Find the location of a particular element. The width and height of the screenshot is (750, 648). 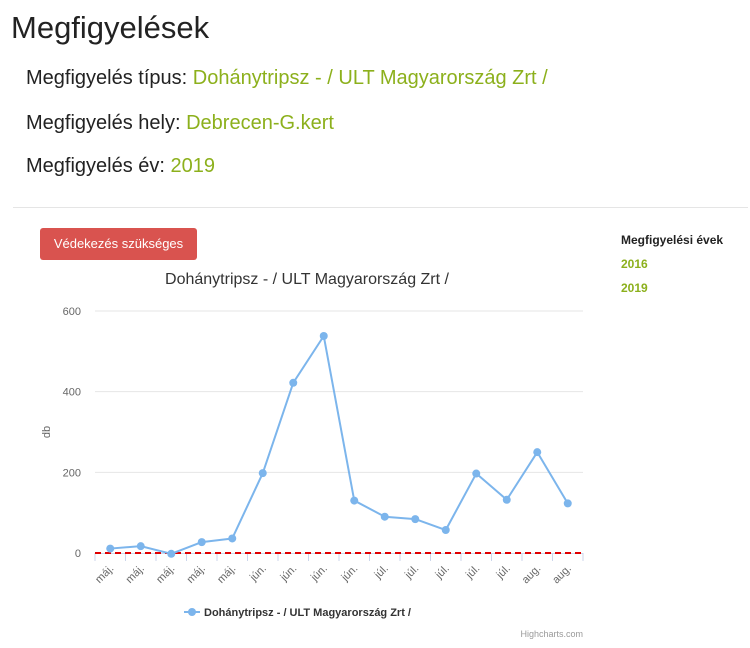

y-tick-label: 600 is located at coordinates (72, 312).